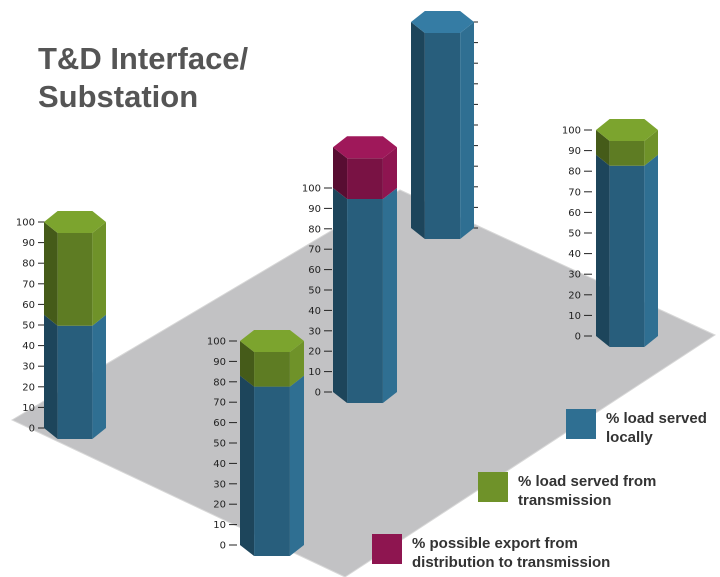 The width and height of the screenshot is (720, 577). I want to click on legend-item-local: % load served locally, so click(636, 428).